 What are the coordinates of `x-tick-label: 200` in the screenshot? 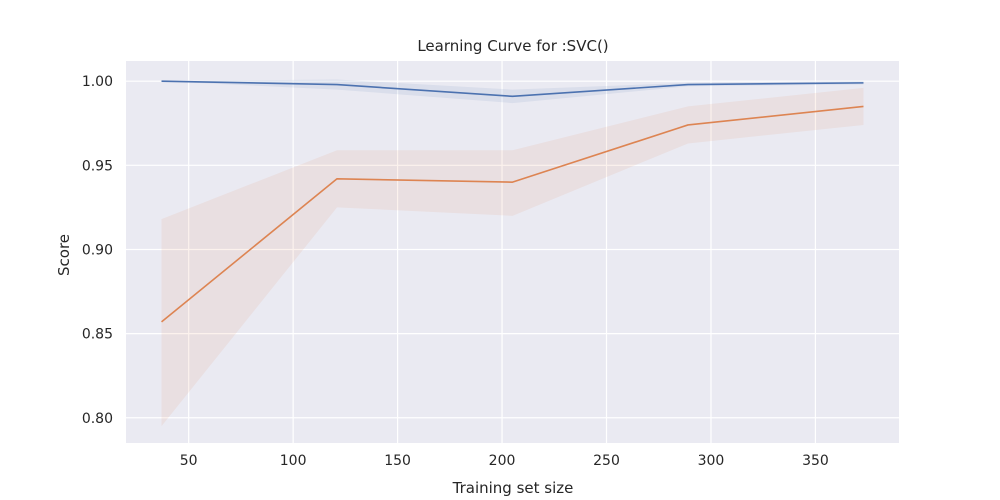 It's located at (502, 461).